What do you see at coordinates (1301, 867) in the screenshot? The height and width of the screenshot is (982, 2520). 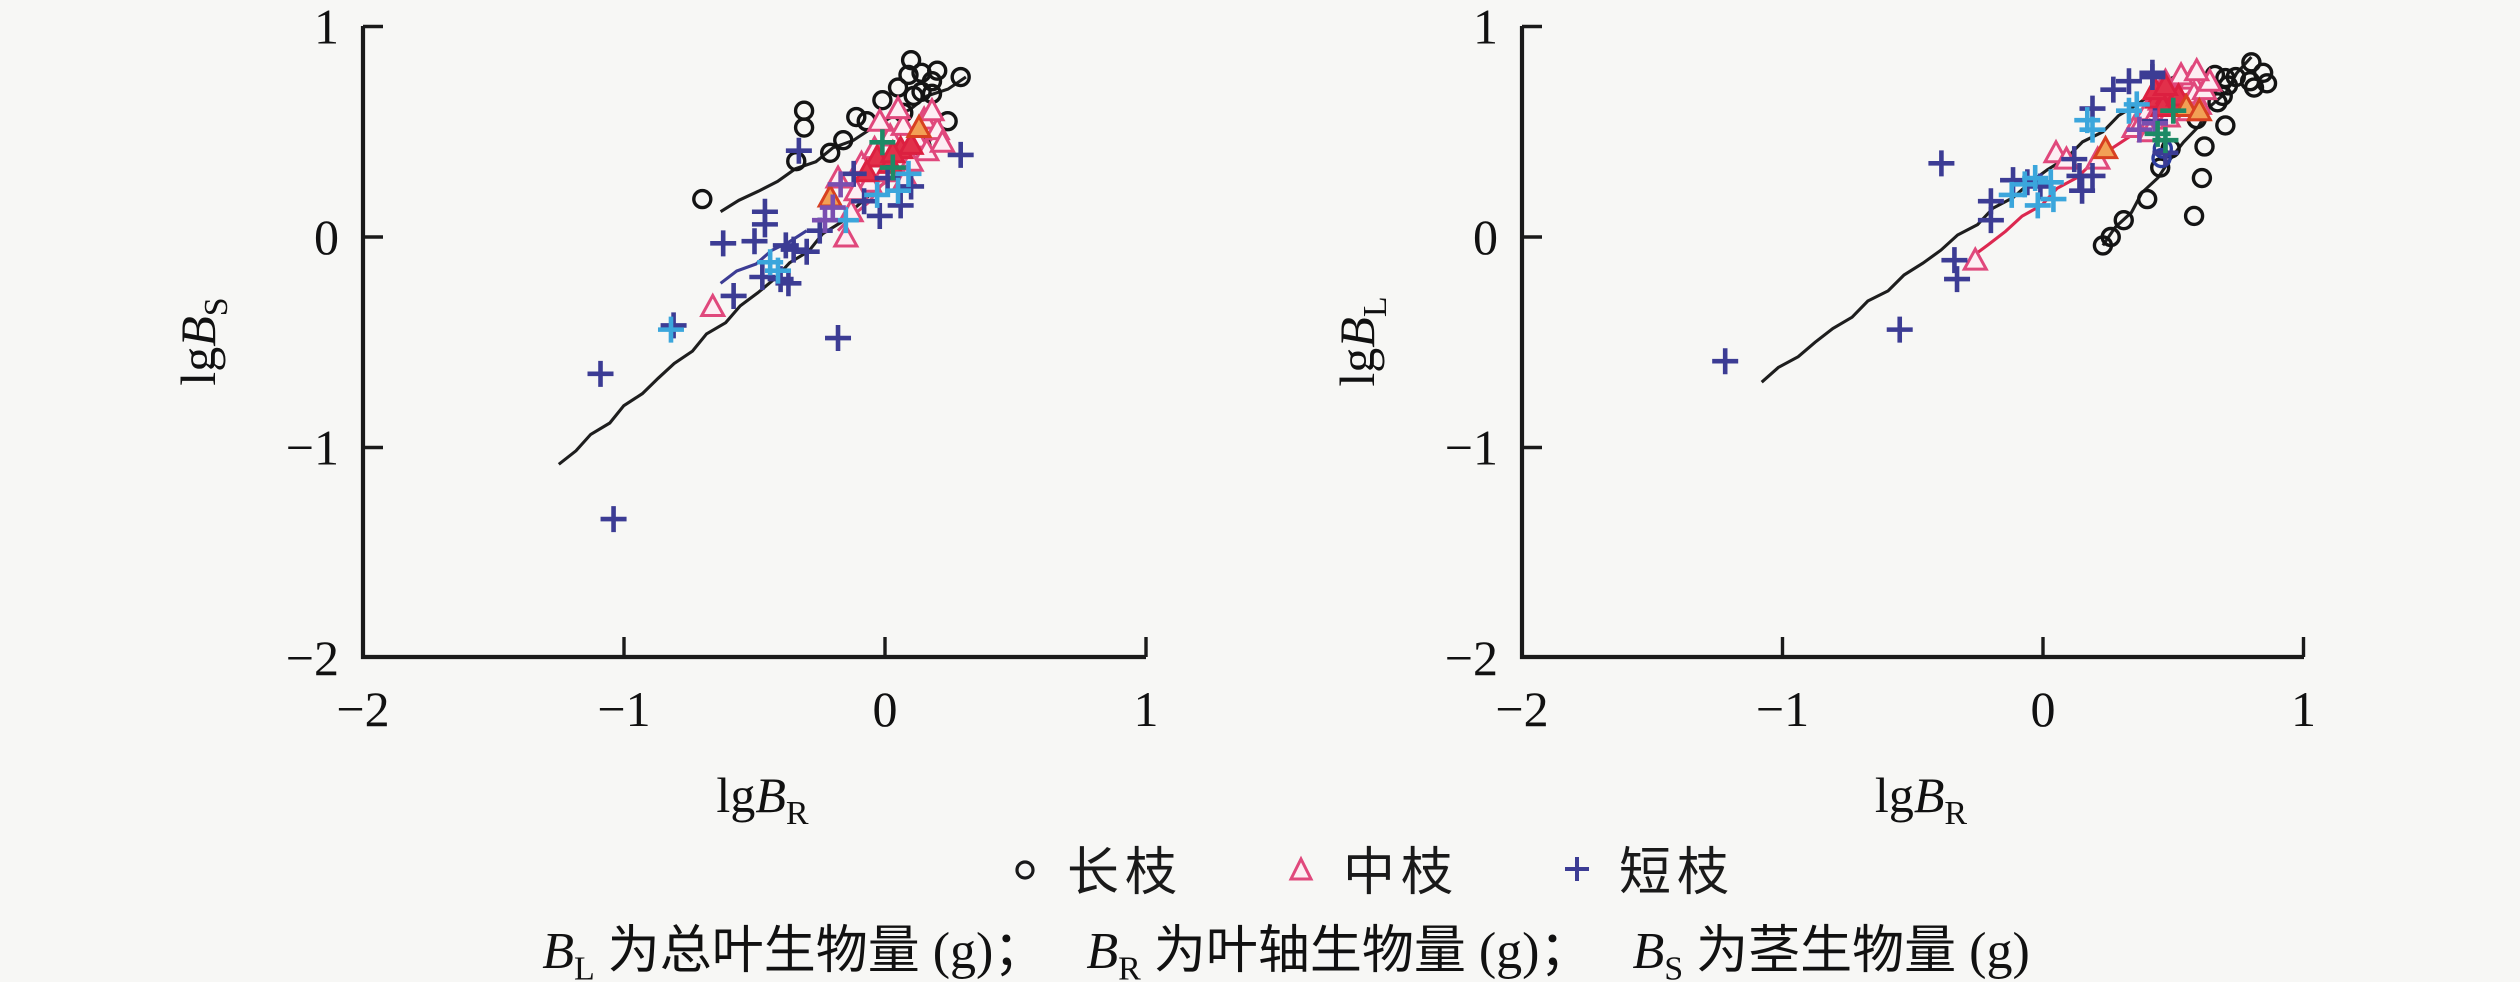 I see `triangle-marker-icon` at bounding box center [1301, 867].